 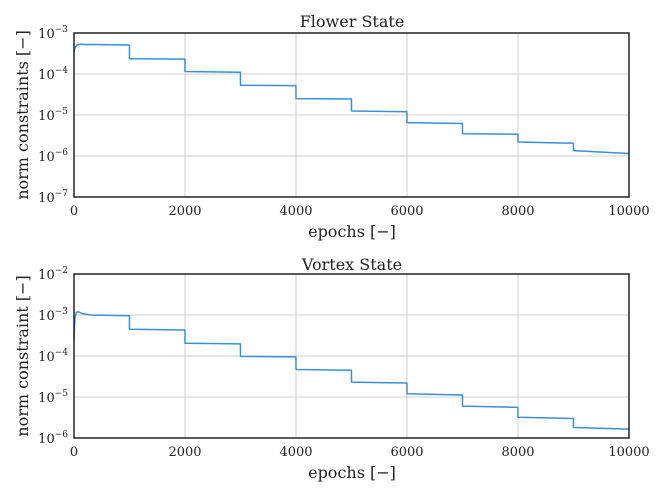 I want to click on flower-state-y-axis-label: norm constraints [−], so click(x=22, y=115).